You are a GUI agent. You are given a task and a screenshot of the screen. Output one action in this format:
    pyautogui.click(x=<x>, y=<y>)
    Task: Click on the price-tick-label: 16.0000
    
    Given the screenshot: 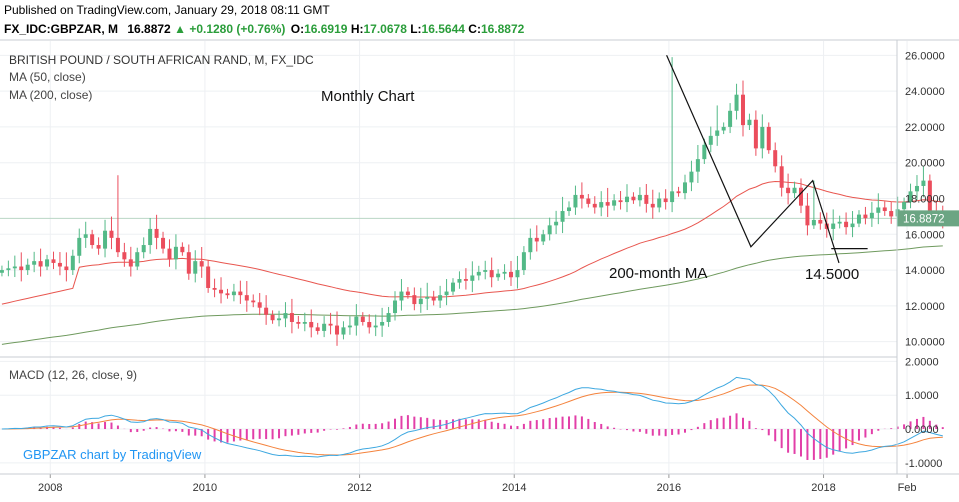 What is the action you would take?
    pyautogui.click(x=925, y=235)
    